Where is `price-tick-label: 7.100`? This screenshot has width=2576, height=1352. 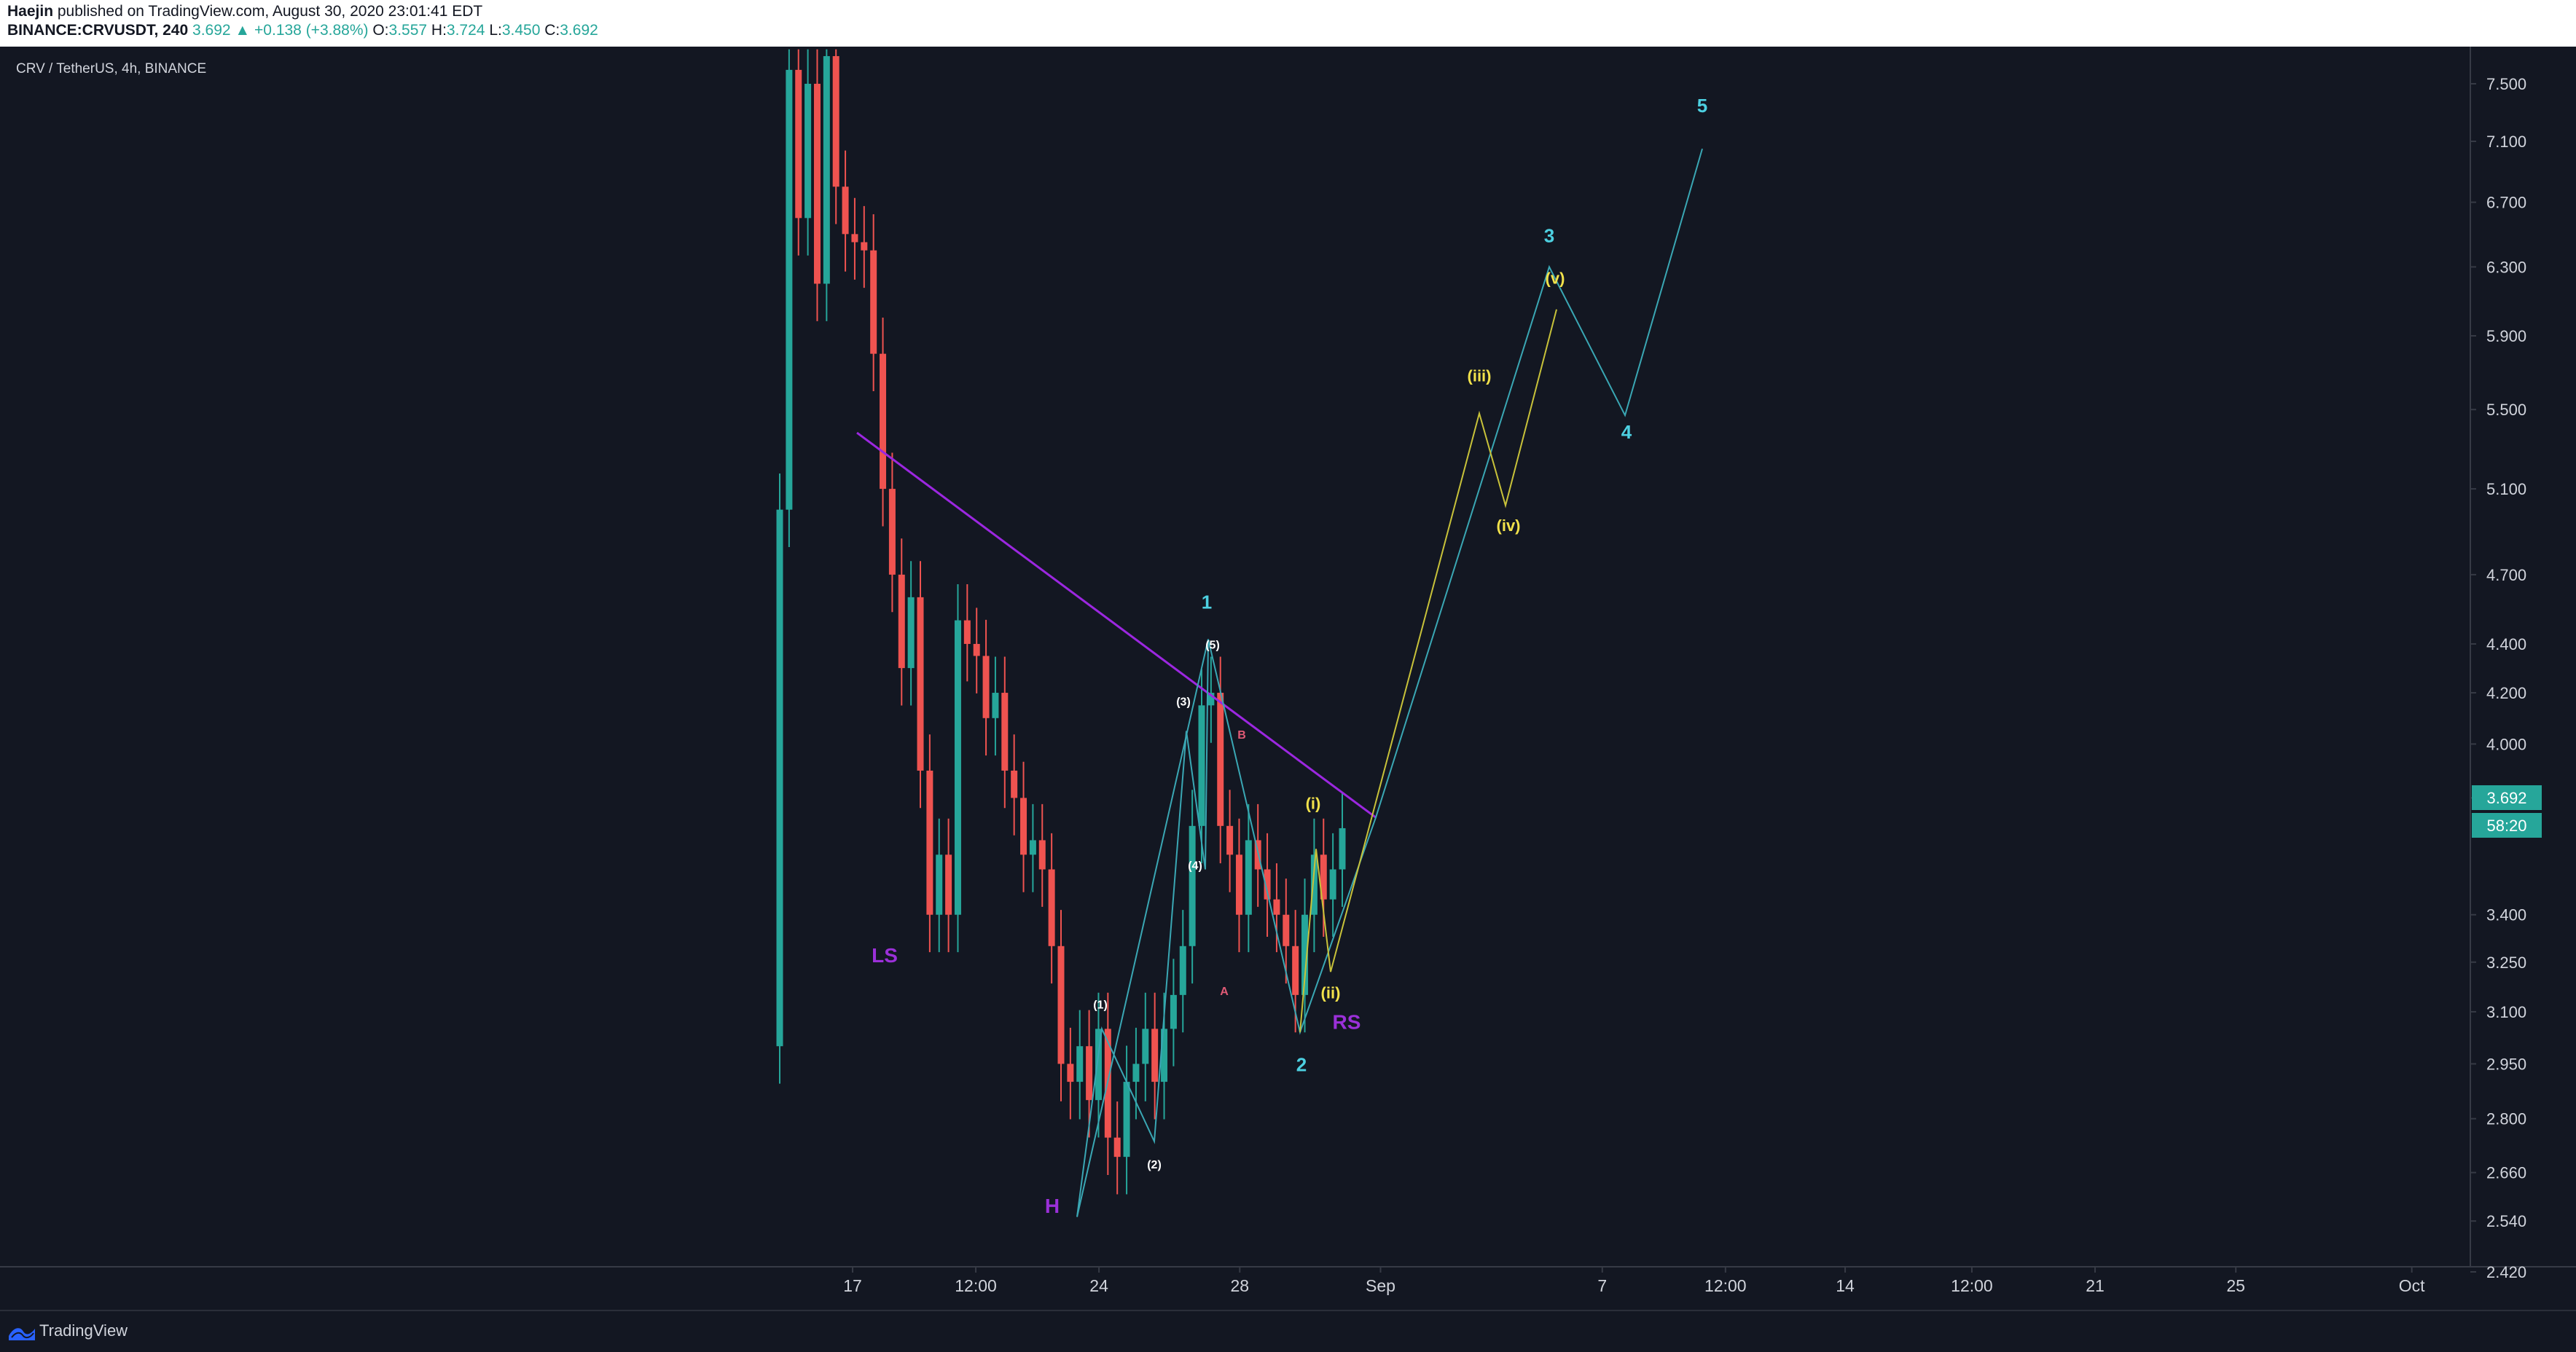
price-tick-label: 7.100 is located at coordinates (2506, 142).